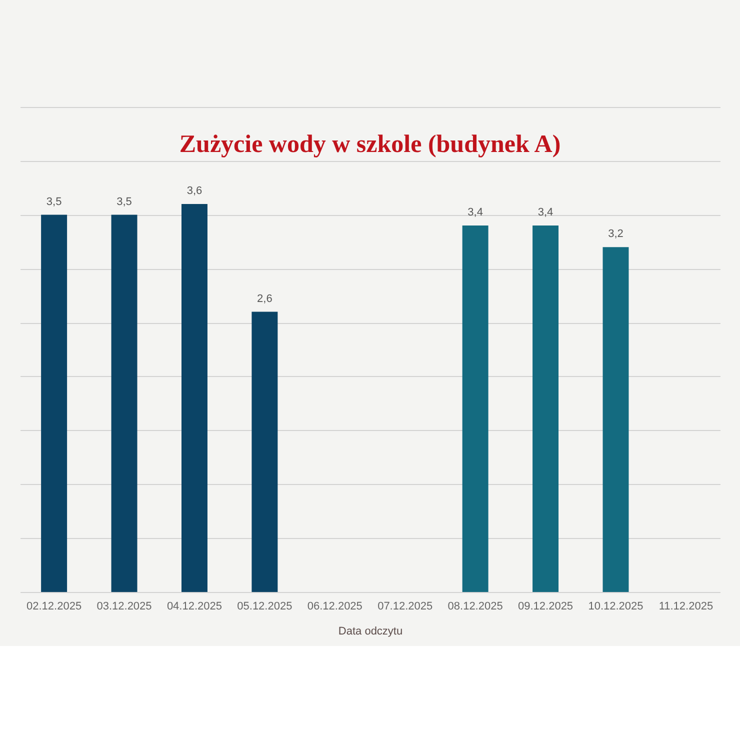  I want to click on x-tick-label: 04.12.2025, so click(194, 606).